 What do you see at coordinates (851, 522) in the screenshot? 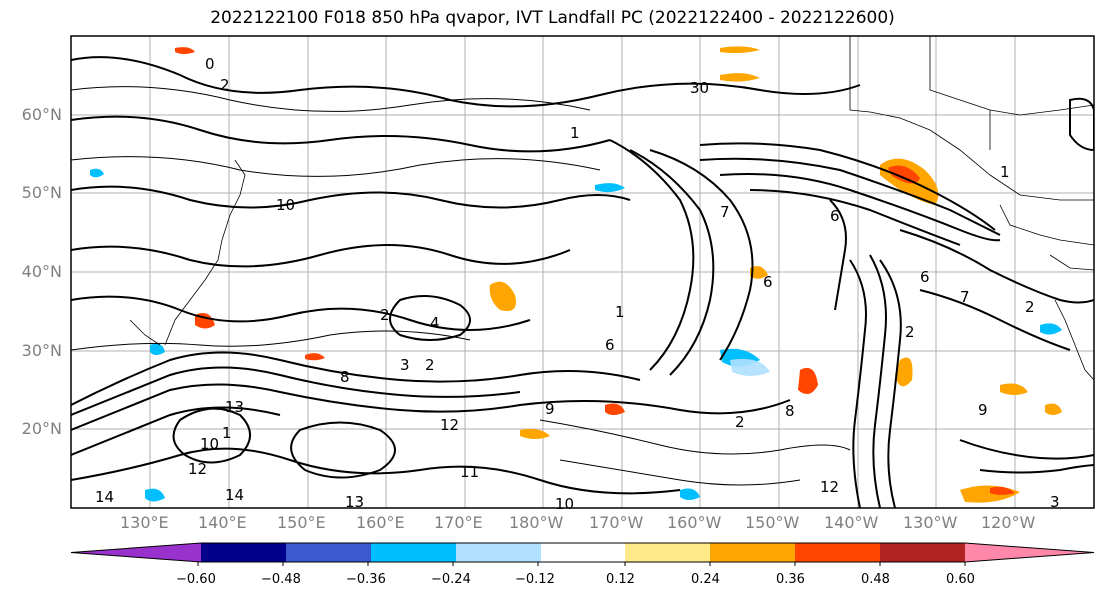
I see `longitude-label: 140°W` at bounding box center [851, 522].